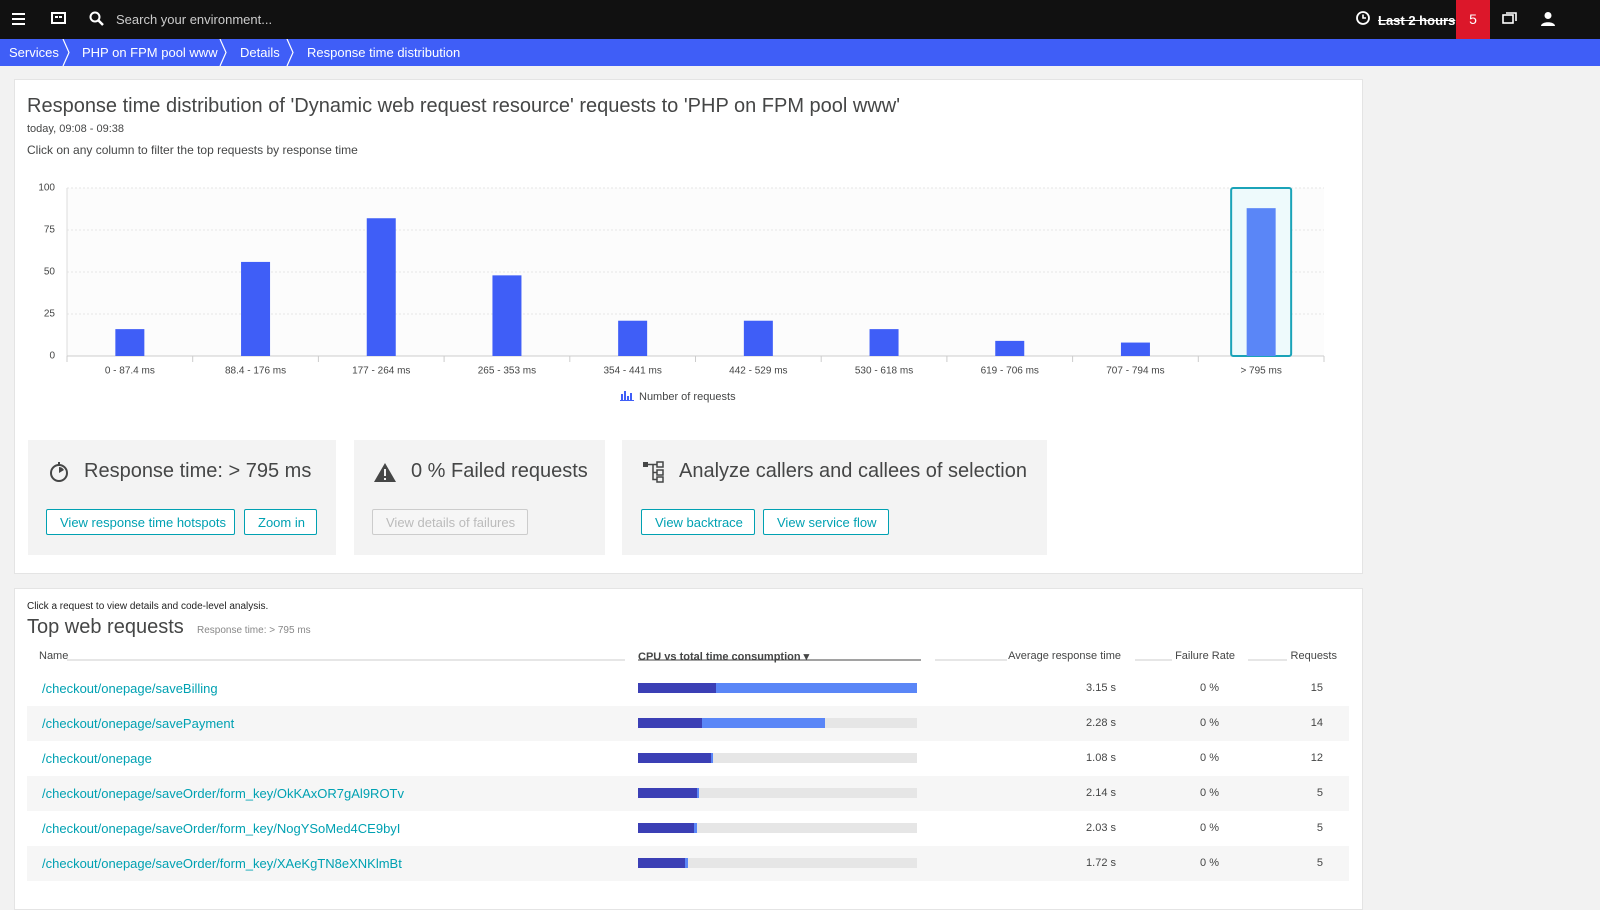 The image size is (1600, 910). What do you see at coordinates (1101, 723) in the screenshot?
I see `average-response-time: 2.28 s` at bounding box center [1101, 723].